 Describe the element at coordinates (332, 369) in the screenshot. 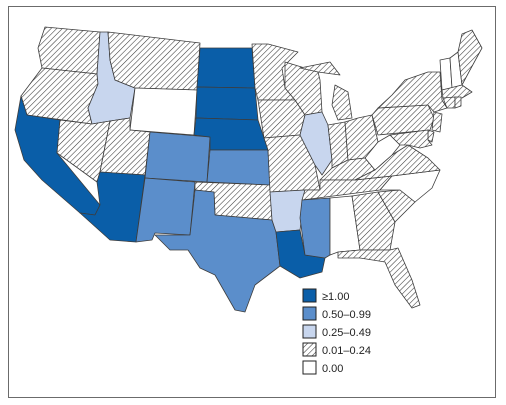

I see `legend-label: 0.00` at that location.